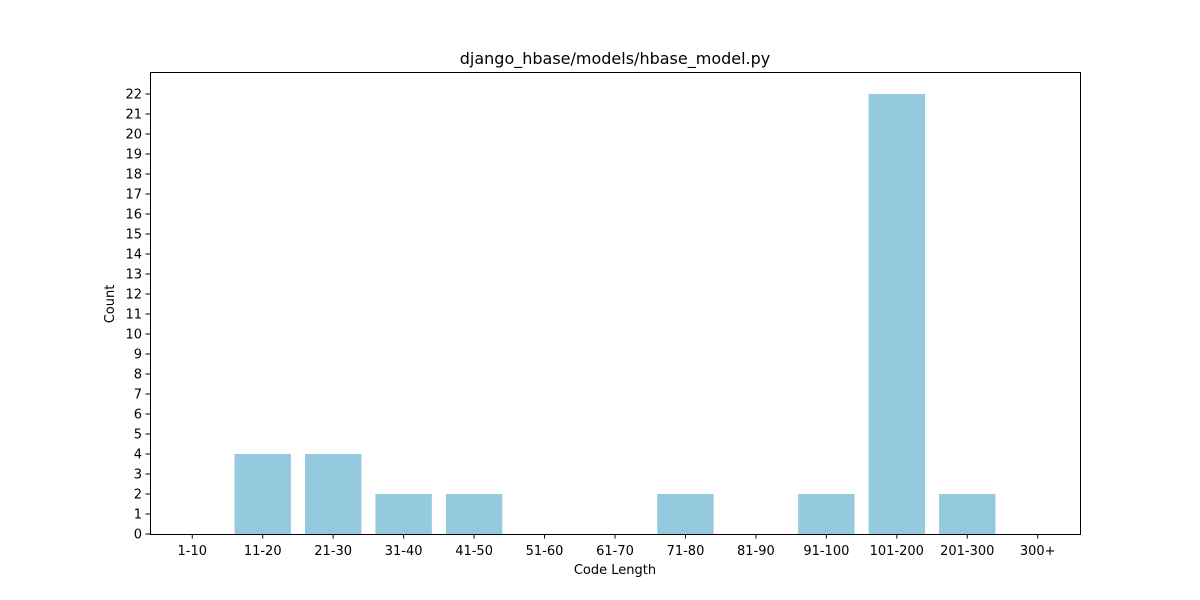 This screenshot has height=600, width=1200. I want to click on y-tick-label: 3, so click(138, 475).